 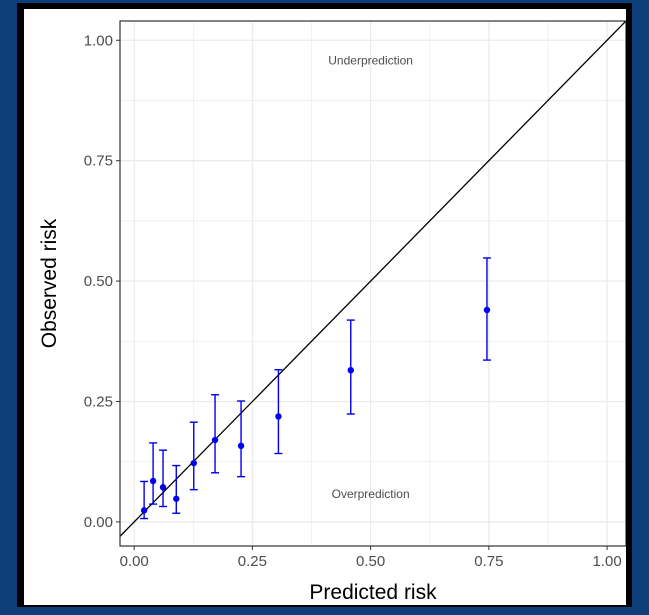 What do you see at coordinates (49, 283) in the screenshot?
I see `y-axis-title: Observed risk` at bounding box center [49, 283].